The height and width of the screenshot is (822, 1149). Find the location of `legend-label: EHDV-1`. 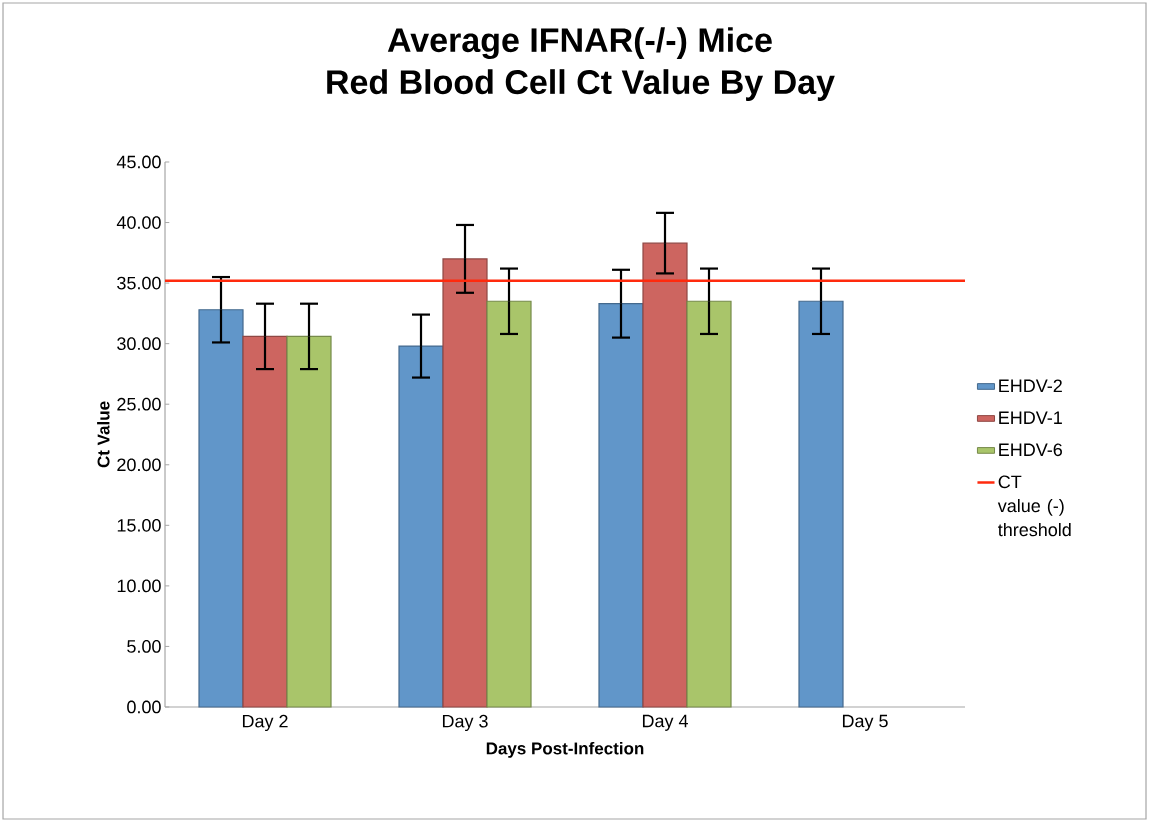

legend-label: EHDV-1 is located at coordinates (1030, 417).